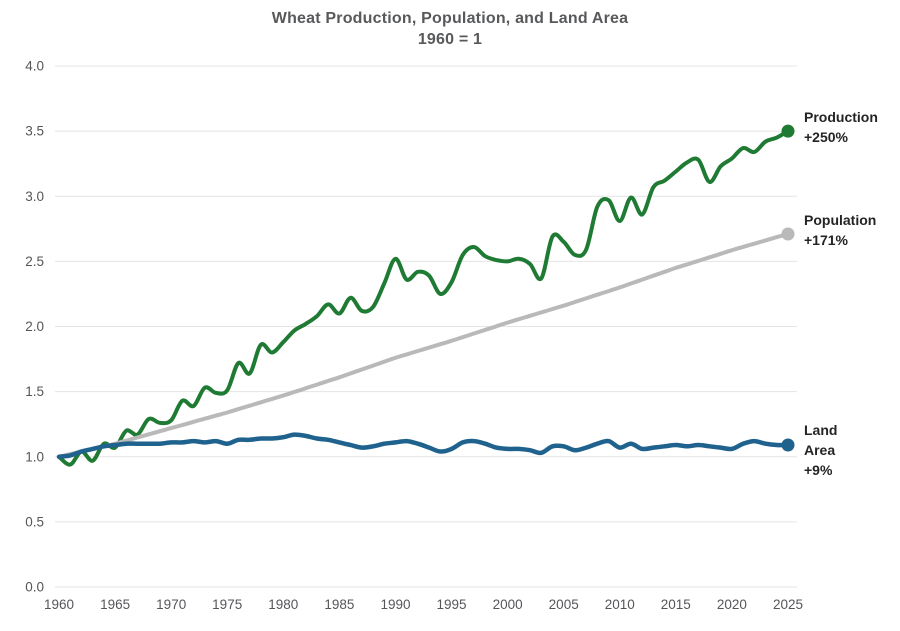 The image size is (900, 631). What do you see at coordinates (788, 234) in the screenshot?
I see `population-endpoint-dot` at bounding box center [788, 234].